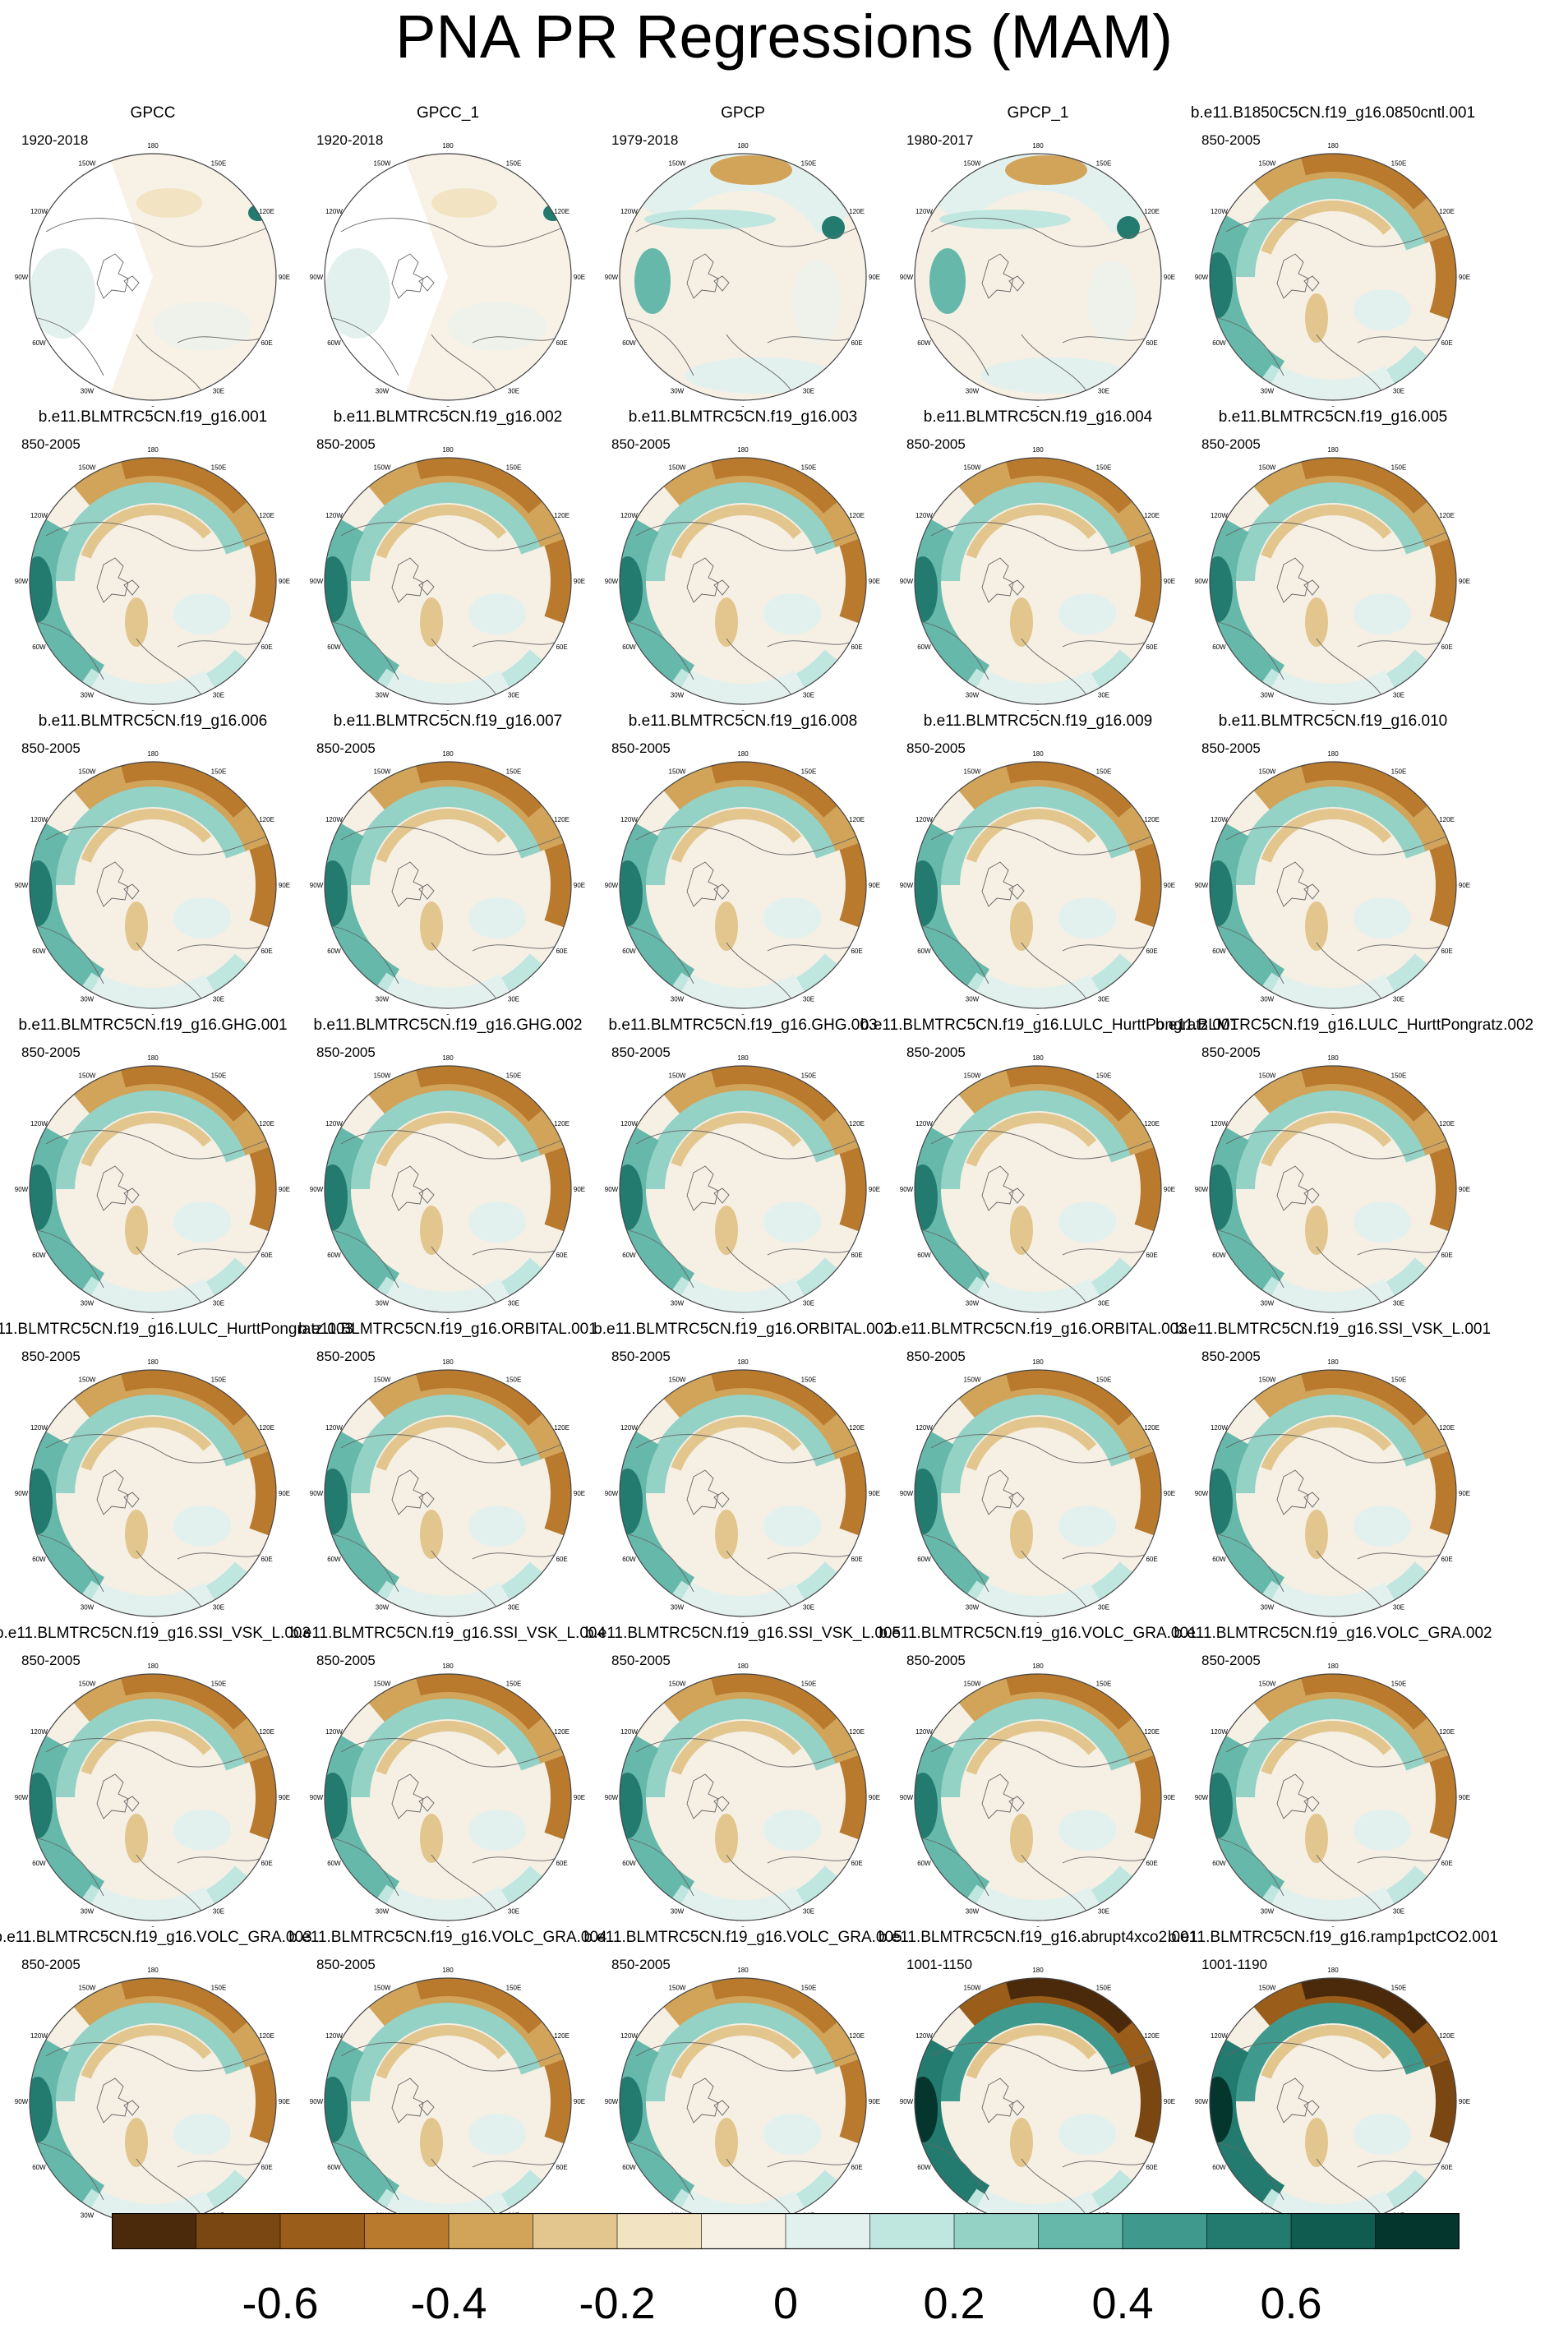  I want to click on colorbar, so click(786, 2231).